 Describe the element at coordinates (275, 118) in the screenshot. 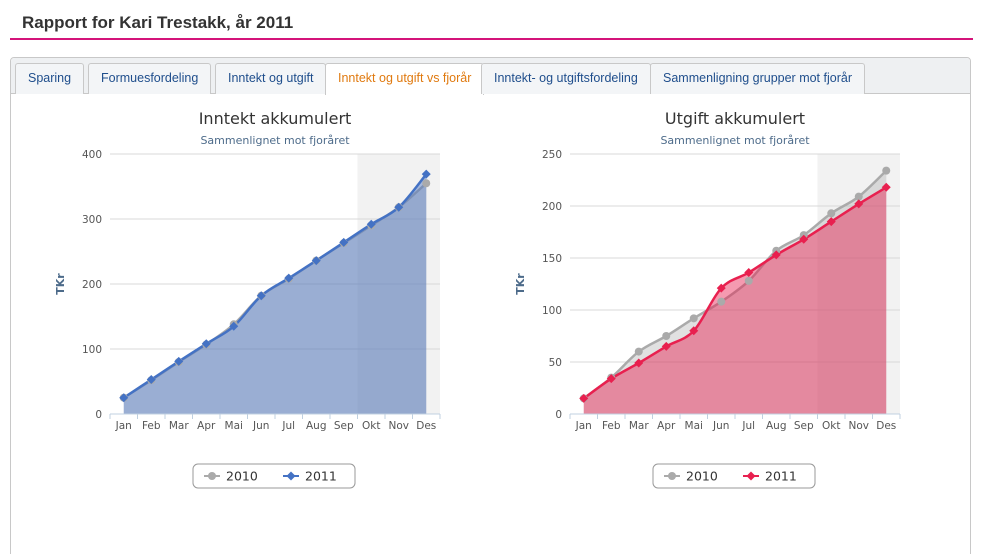

I see `chart-title: Inntekt akkumulert` at that location.